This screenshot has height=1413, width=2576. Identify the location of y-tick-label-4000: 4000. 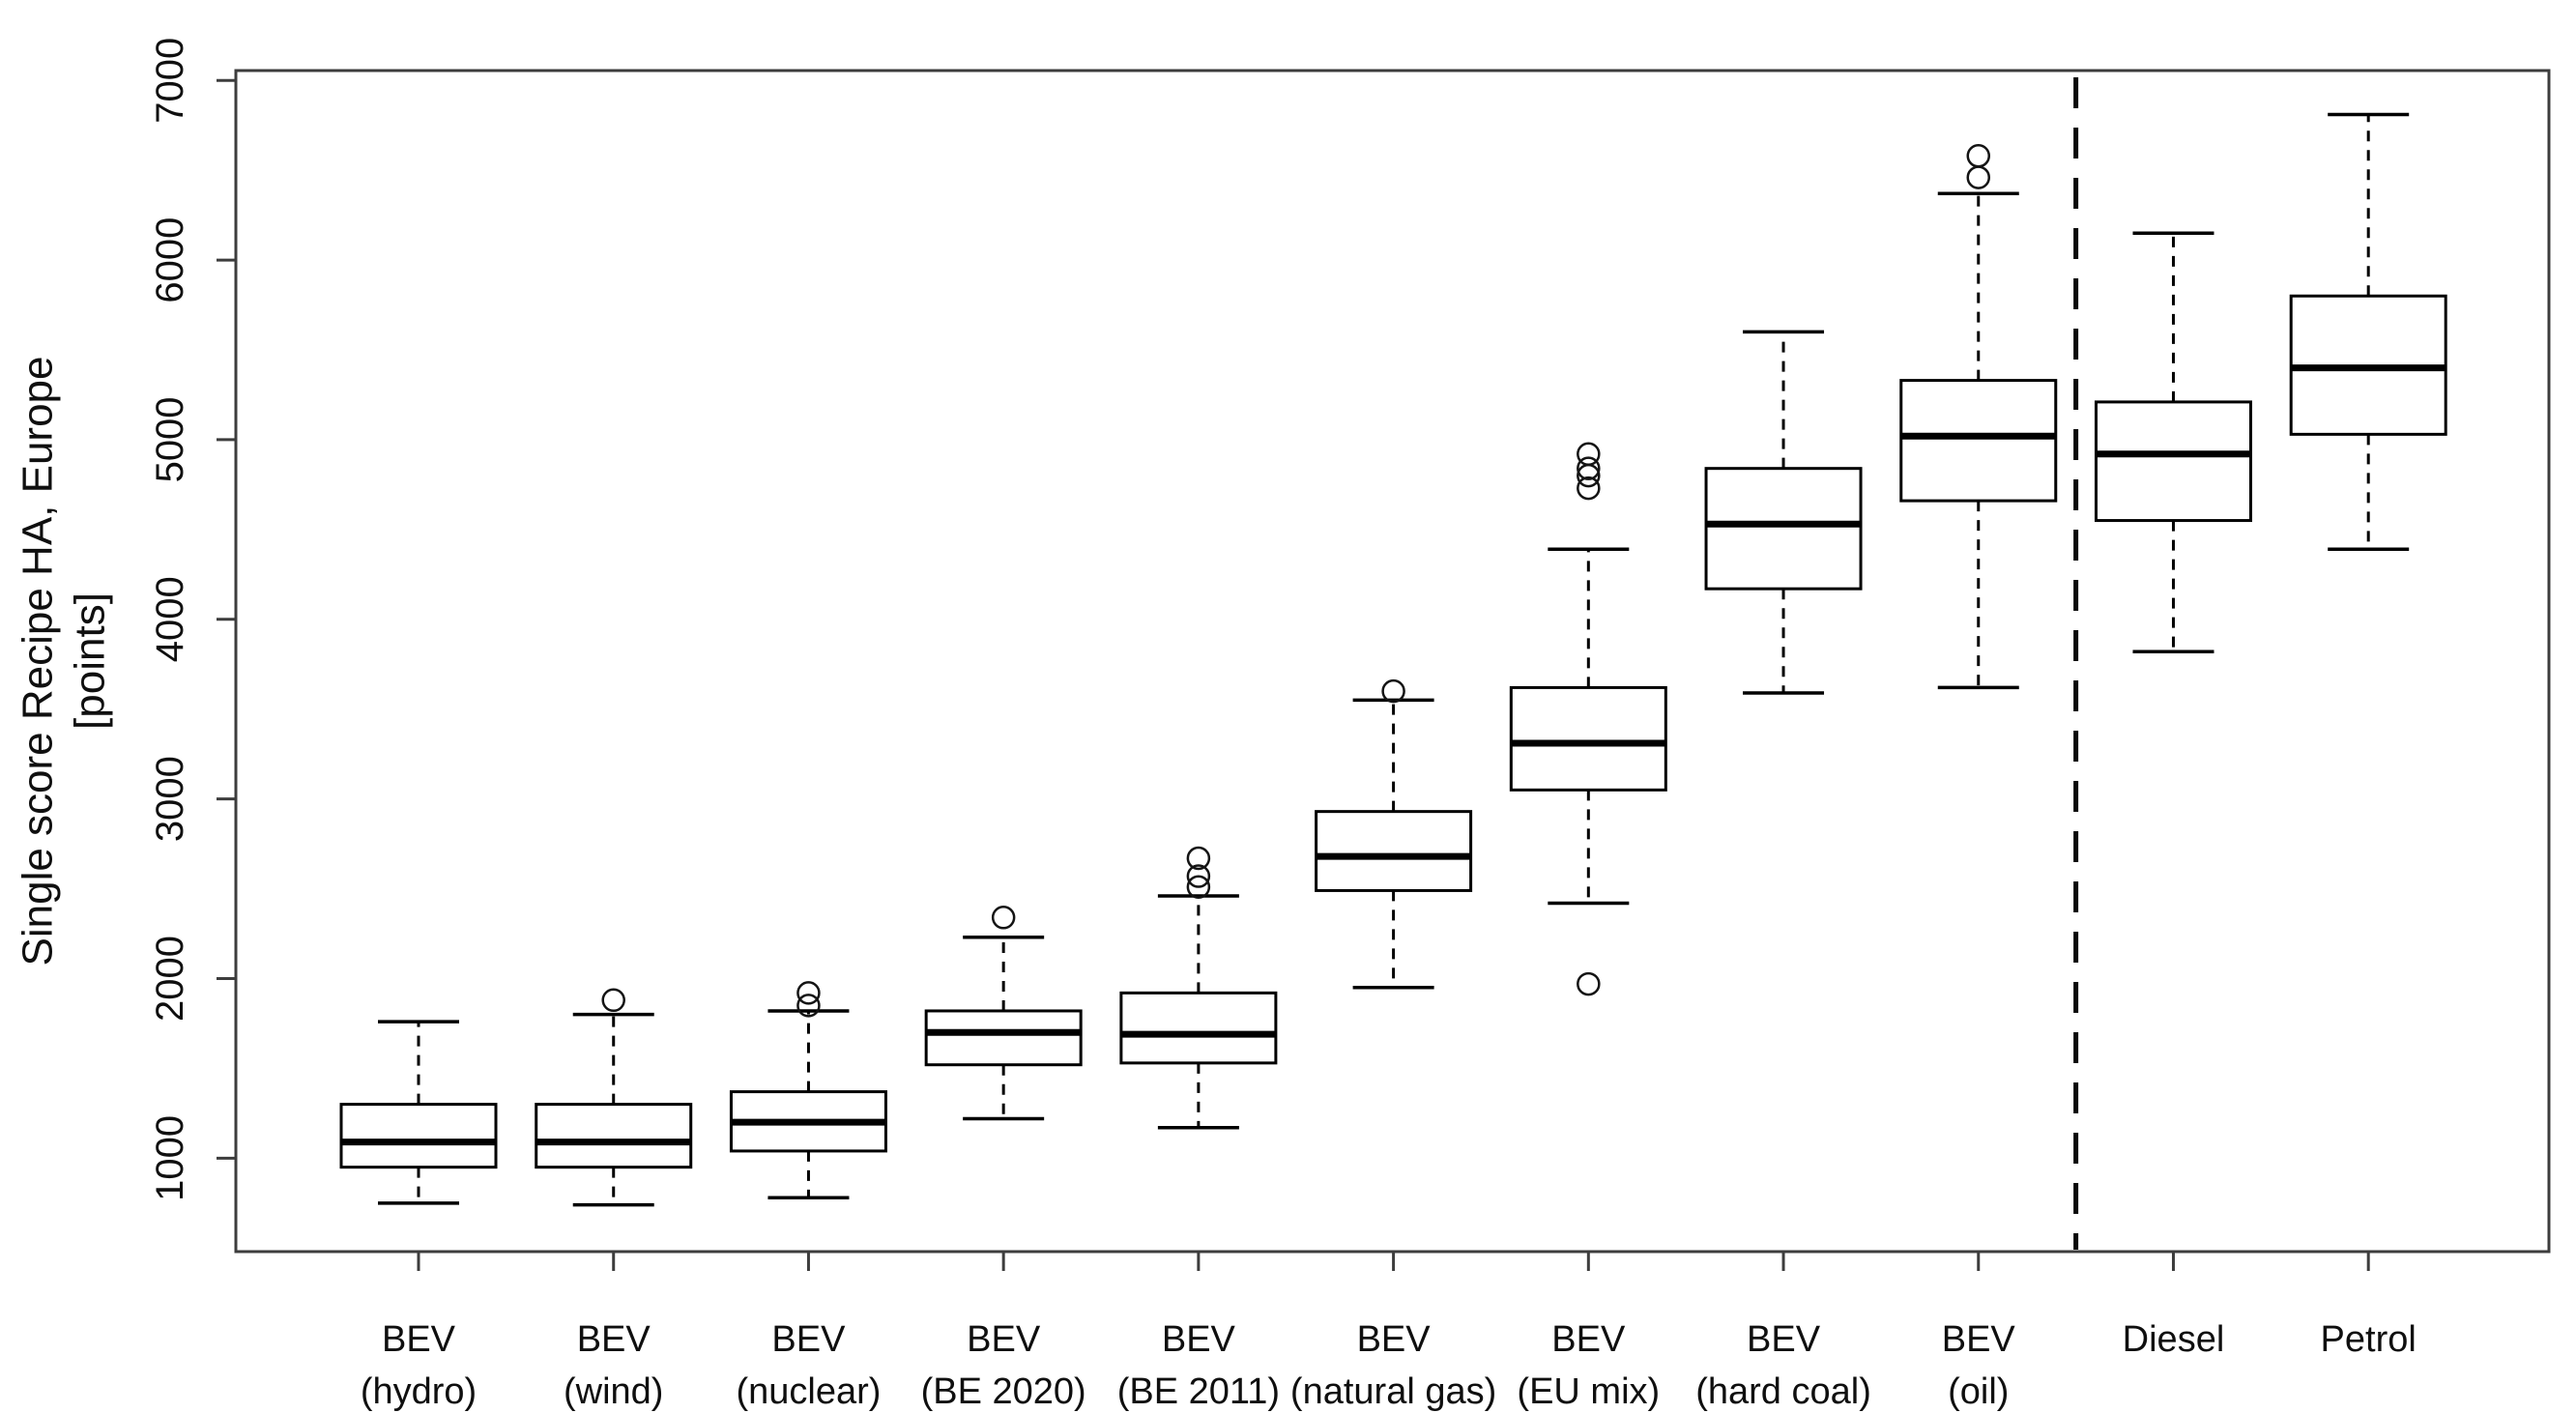
(170, 619).